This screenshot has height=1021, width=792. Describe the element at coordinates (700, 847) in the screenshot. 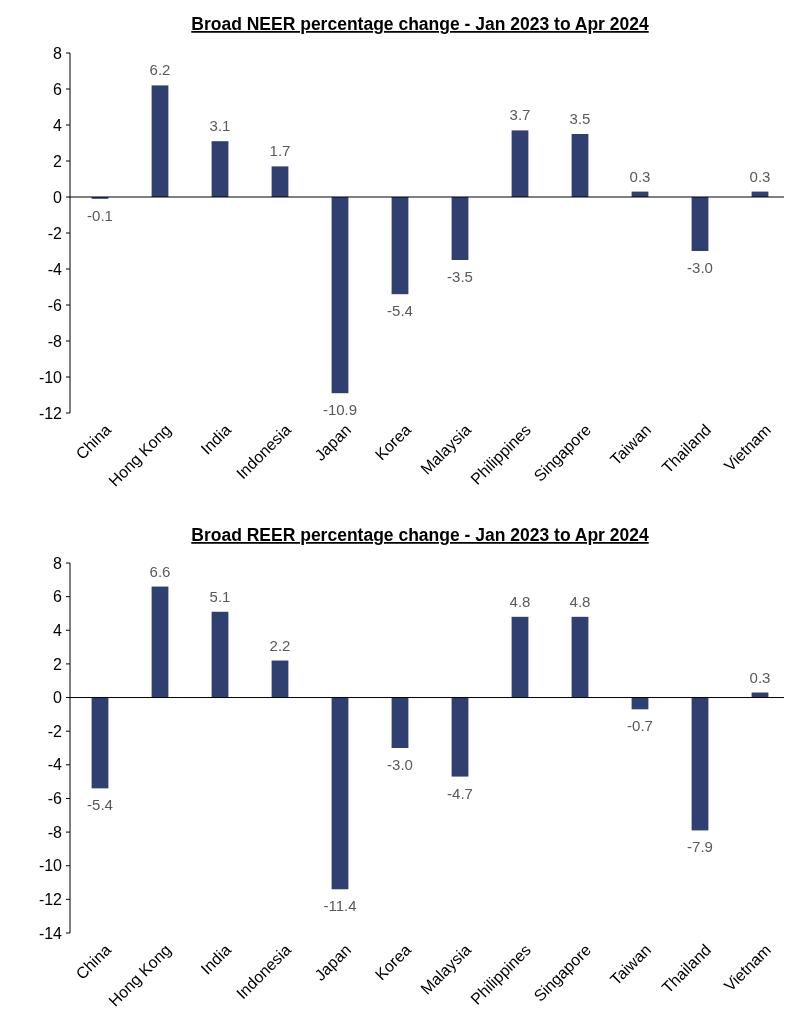

I see `data-label: -7.9` at that location.